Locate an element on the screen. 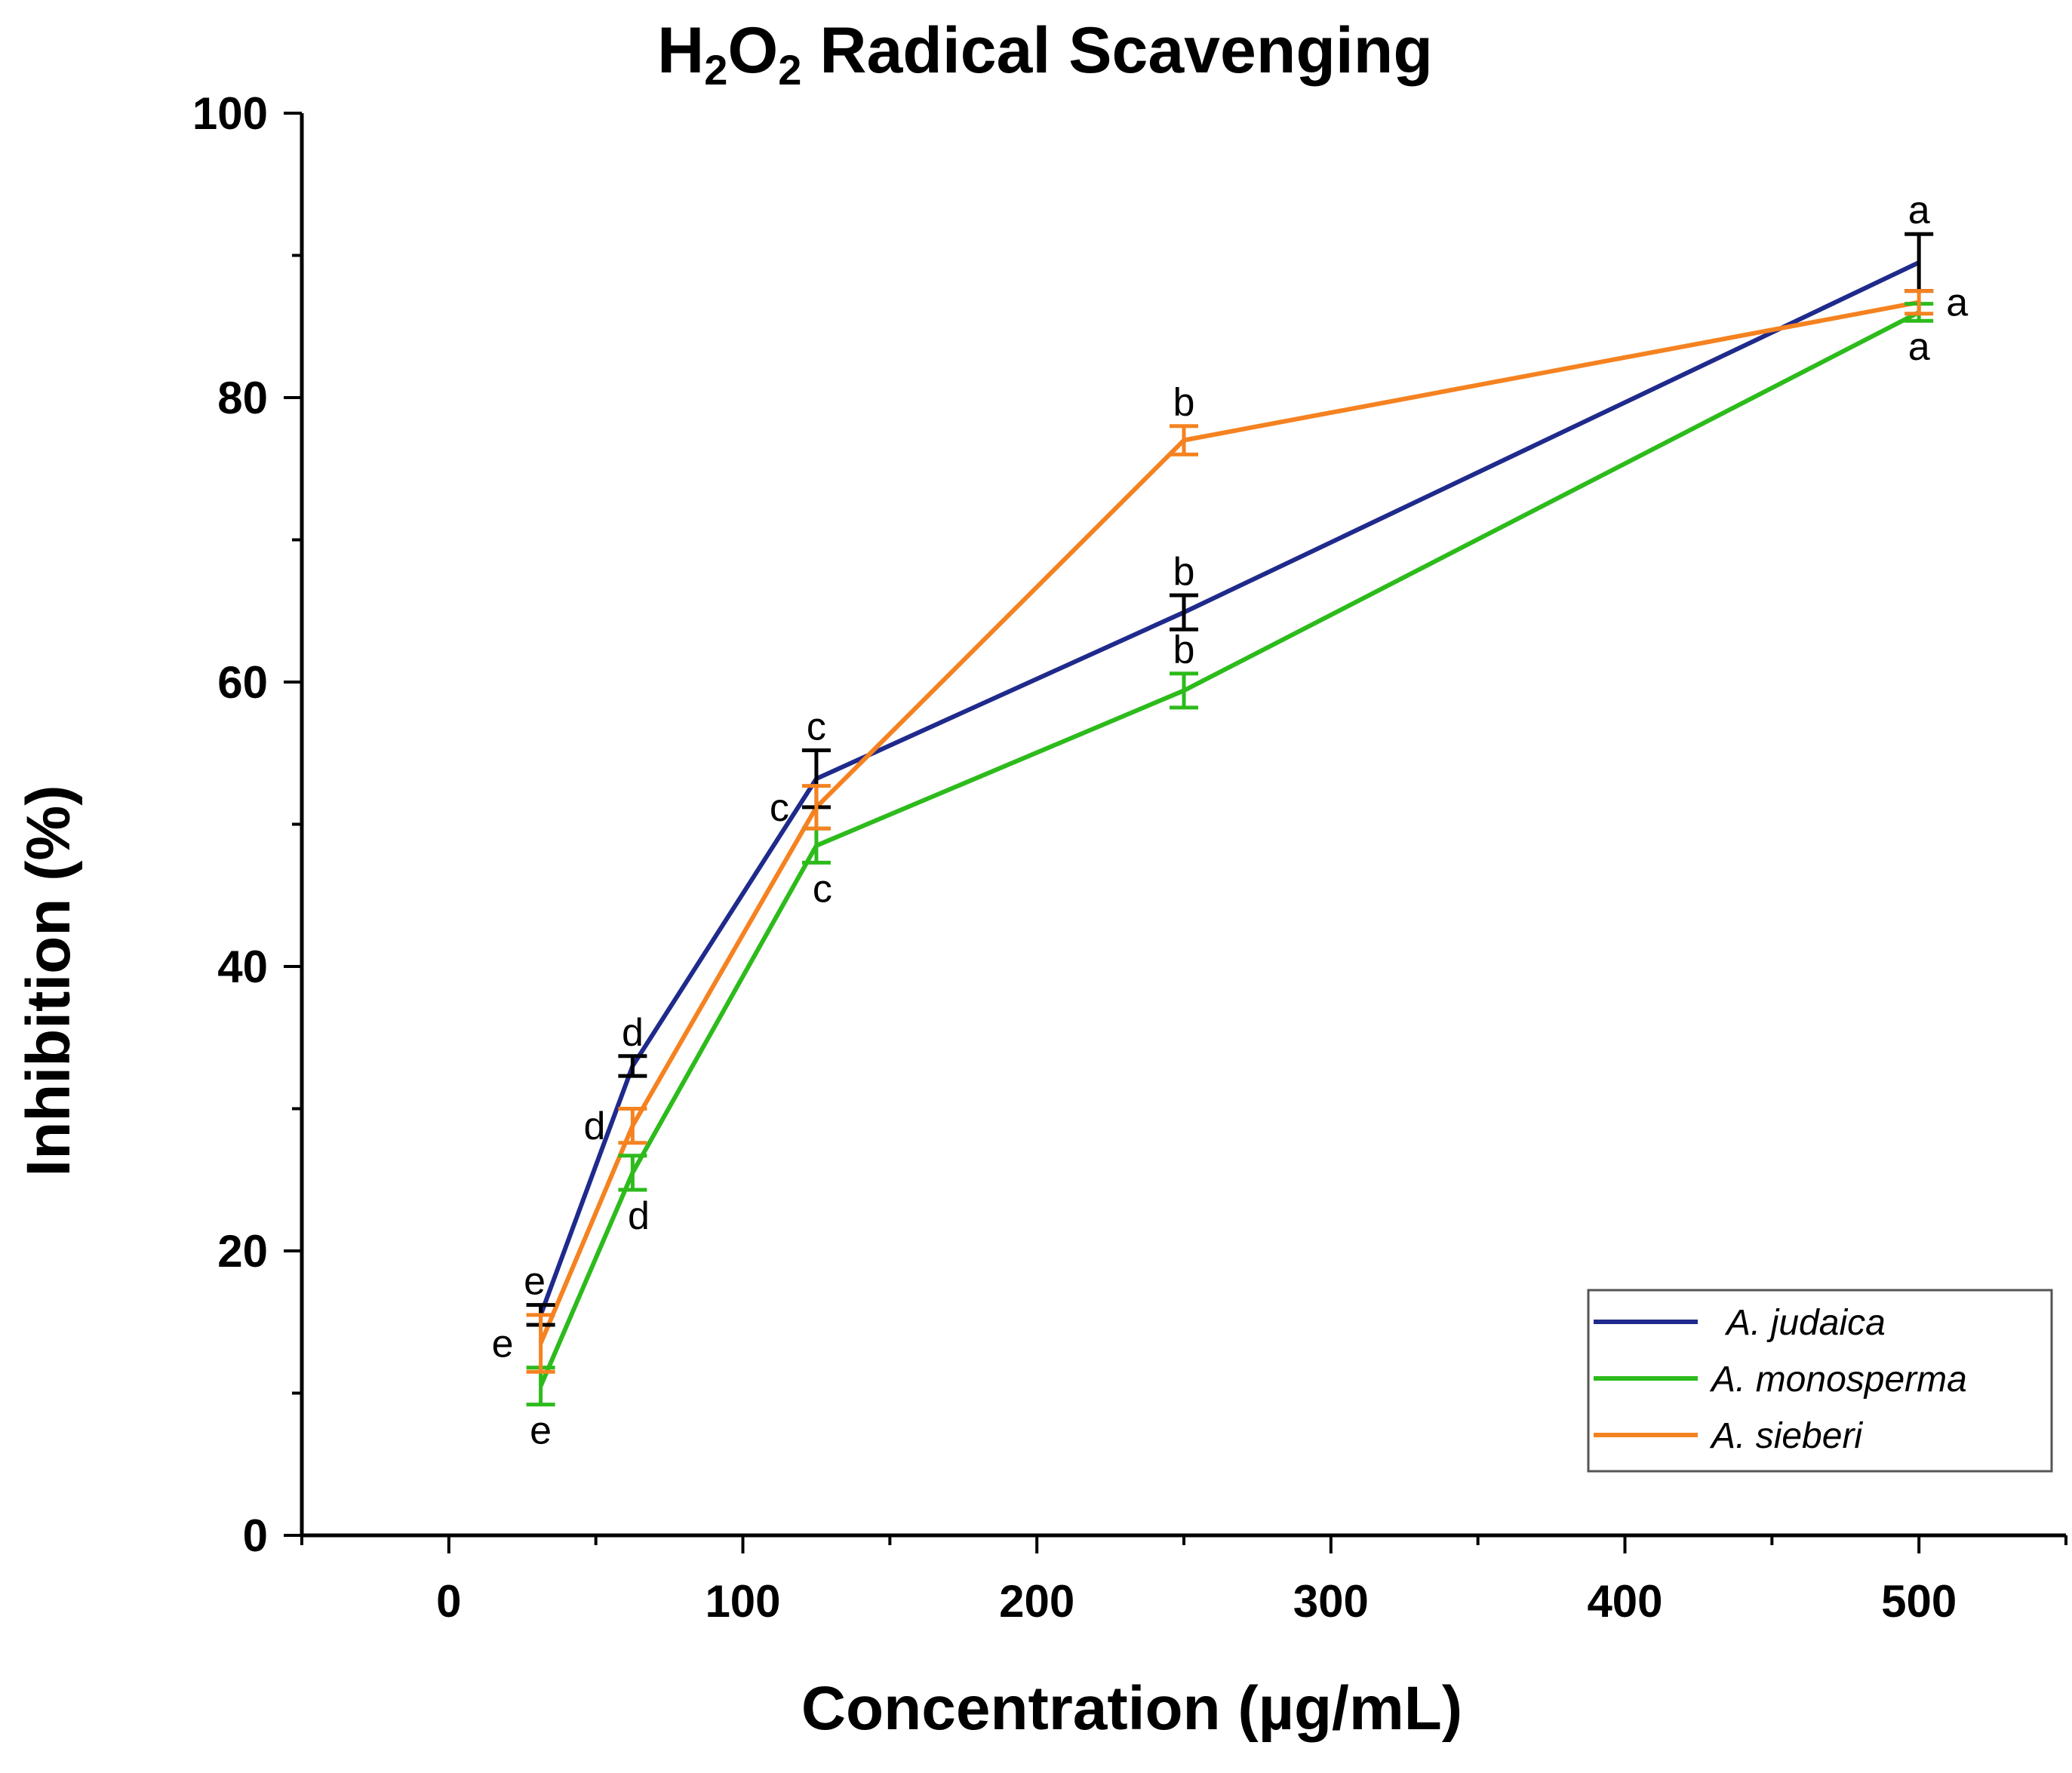 Image resolution: width=2072 pixels, height=1773 pixels. legend-label-a-sieberi: A. sieberi is located at coordinates (1786, 1436).